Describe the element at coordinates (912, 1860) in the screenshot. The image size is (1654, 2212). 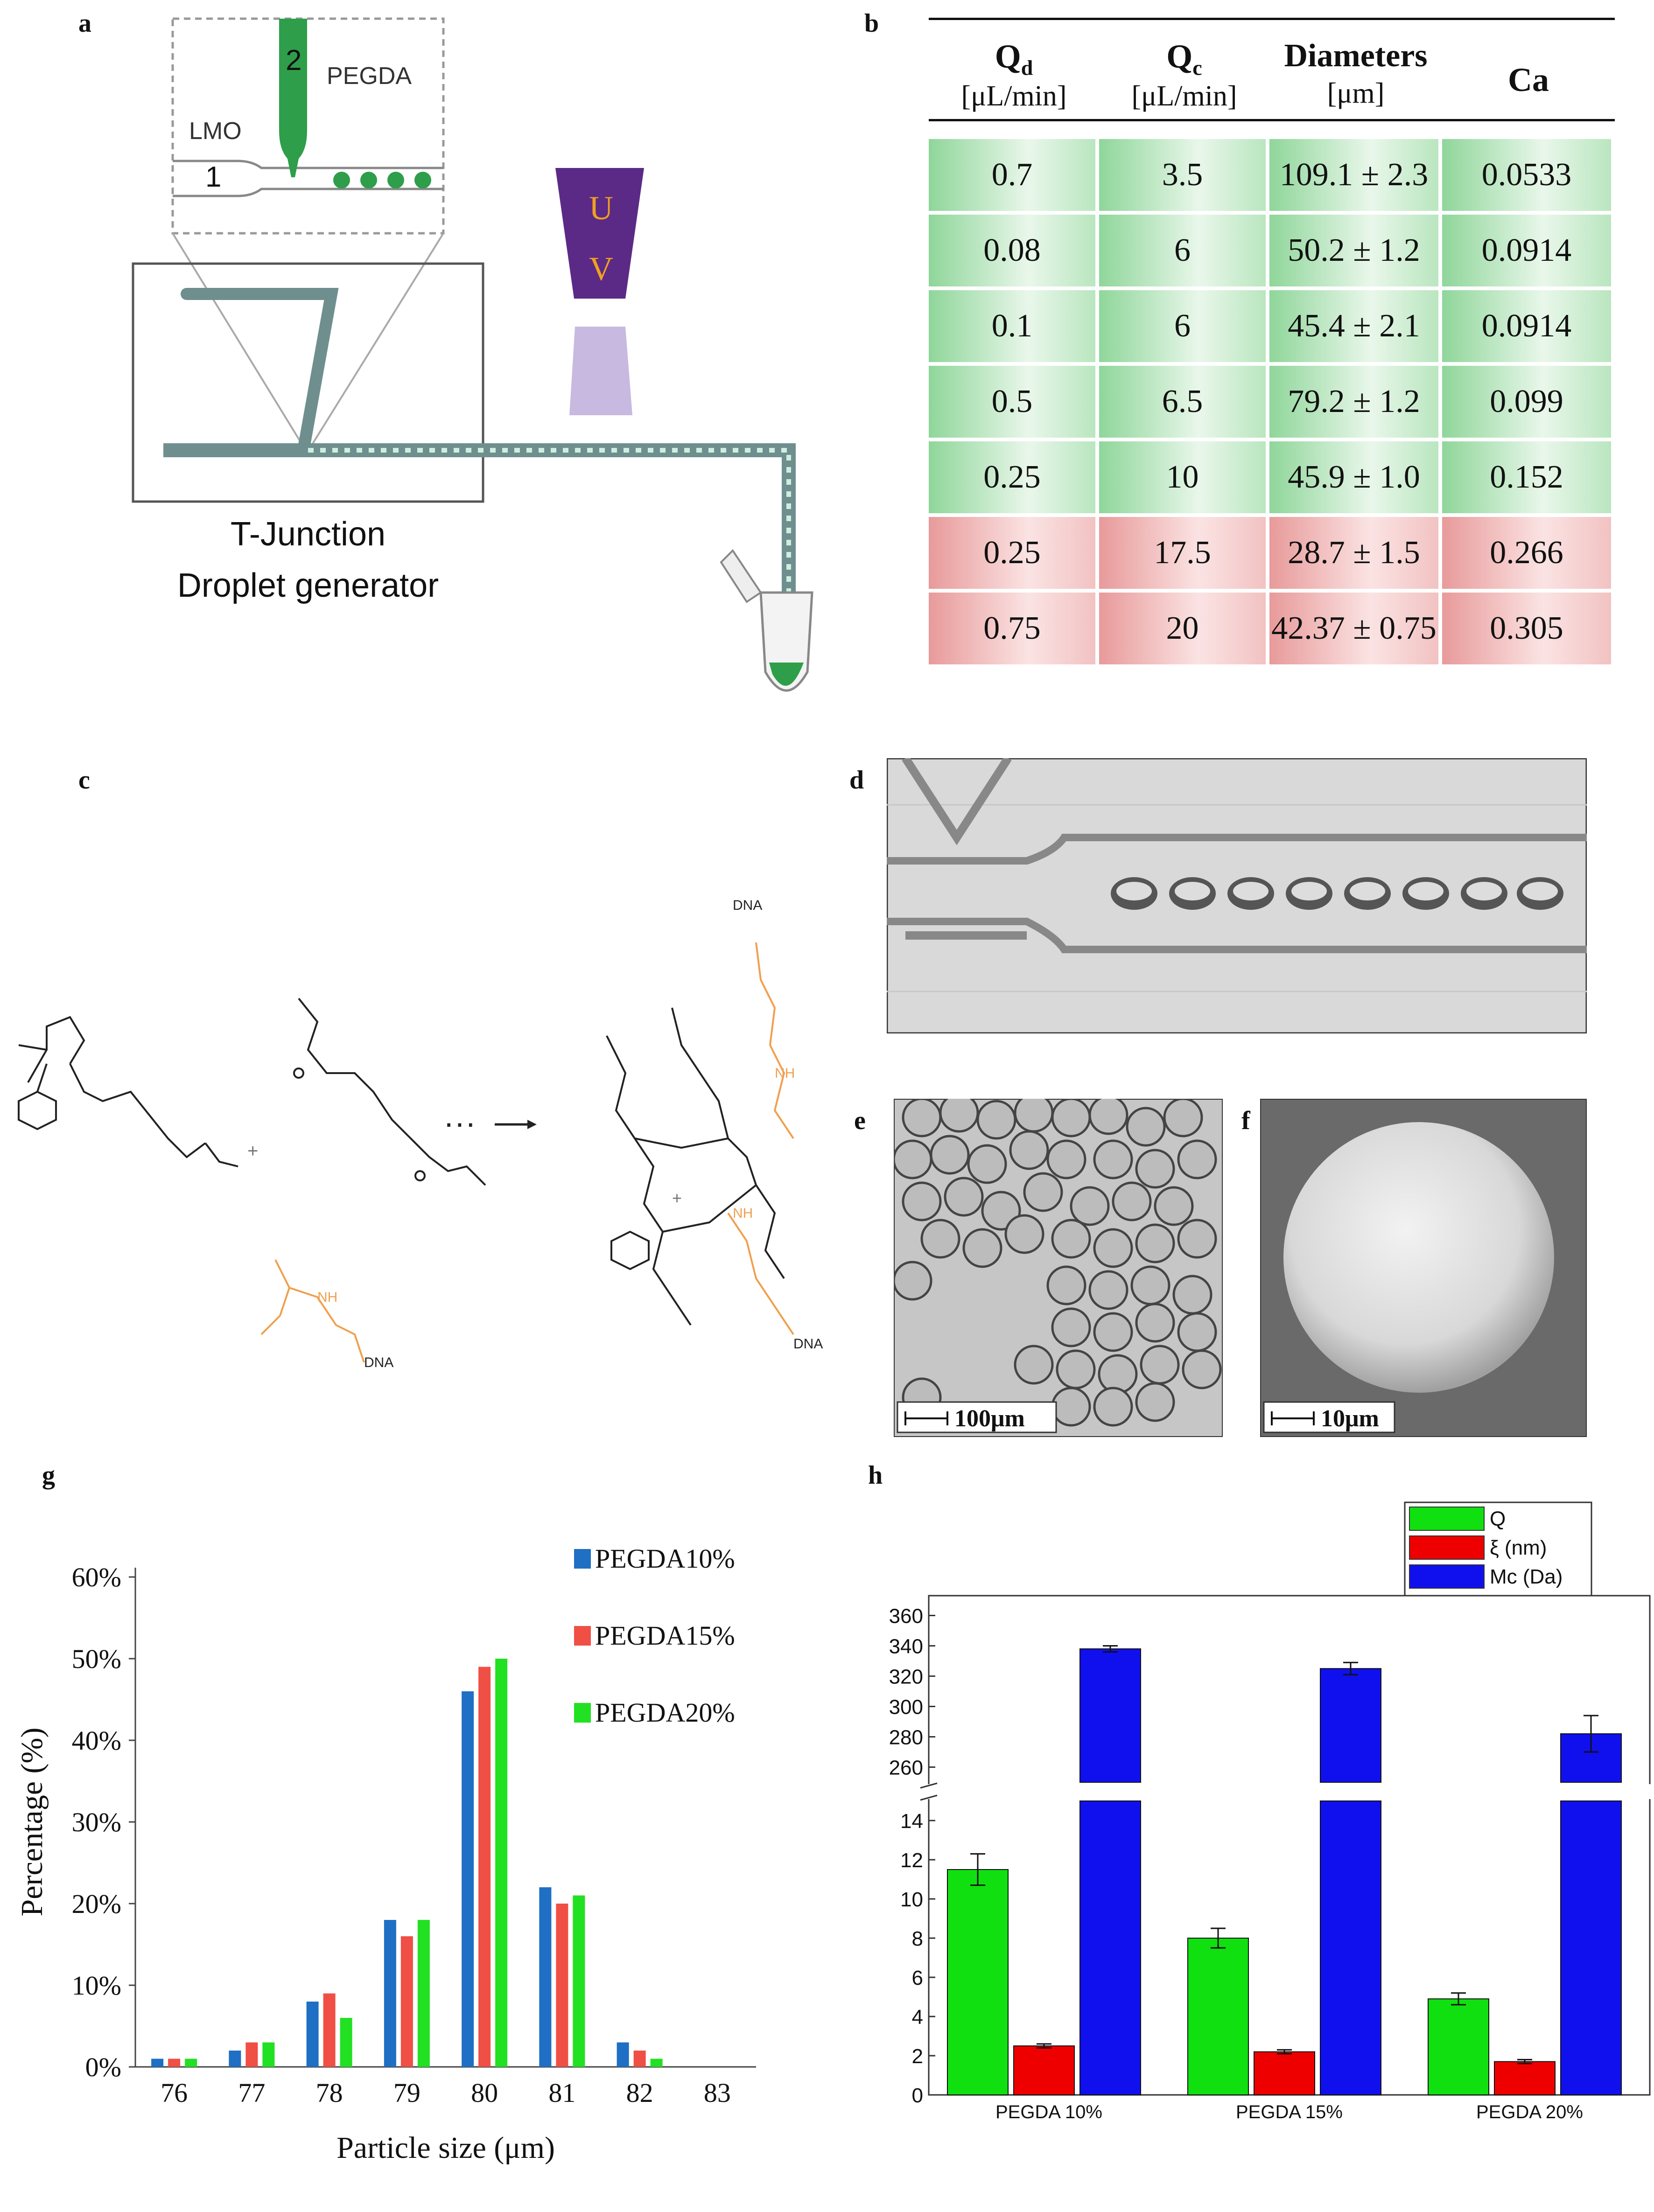
I see `y-tick-label-lower: 12` at that location.